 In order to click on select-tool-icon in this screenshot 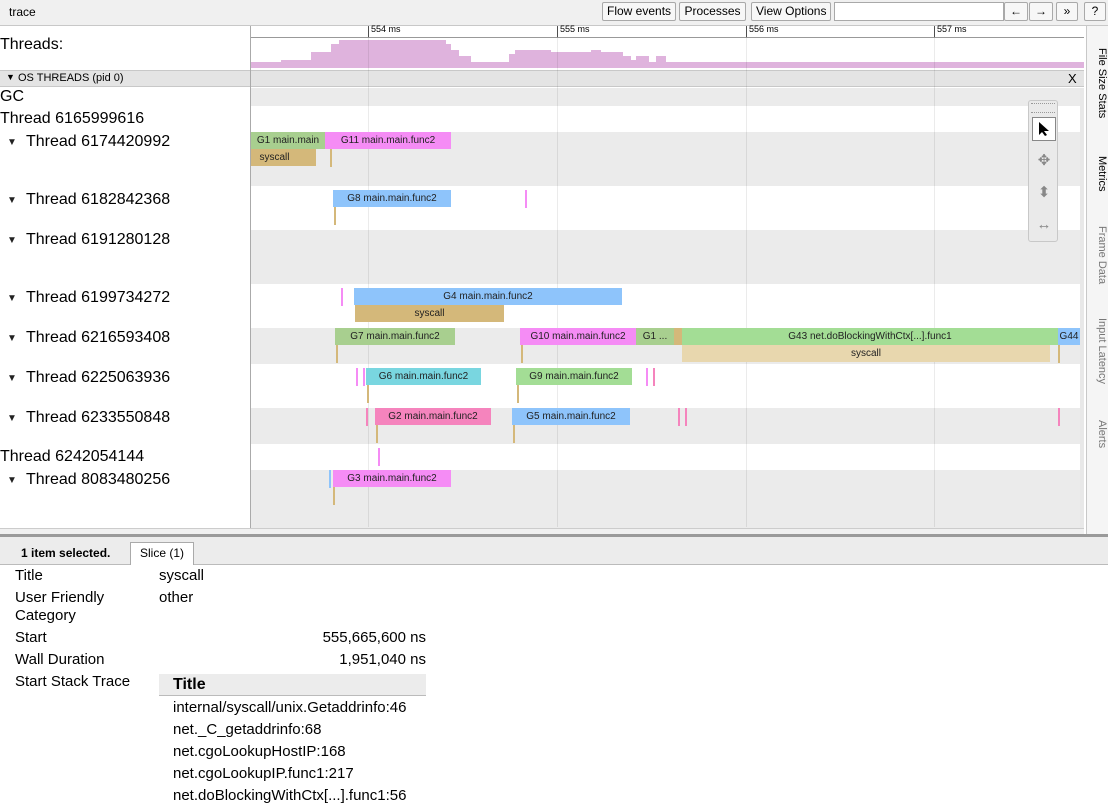, I will do `click(1044, 129)`.